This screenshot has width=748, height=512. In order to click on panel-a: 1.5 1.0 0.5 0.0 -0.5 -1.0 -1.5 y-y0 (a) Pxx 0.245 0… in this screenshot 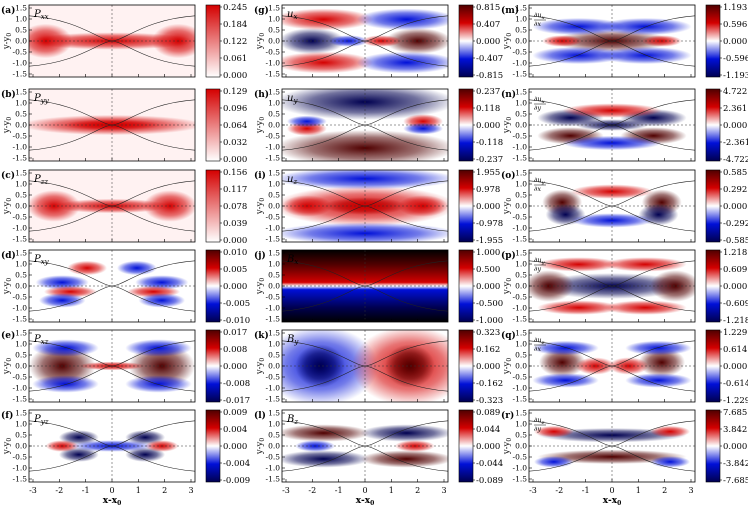, I will do `click(124, 42)`.